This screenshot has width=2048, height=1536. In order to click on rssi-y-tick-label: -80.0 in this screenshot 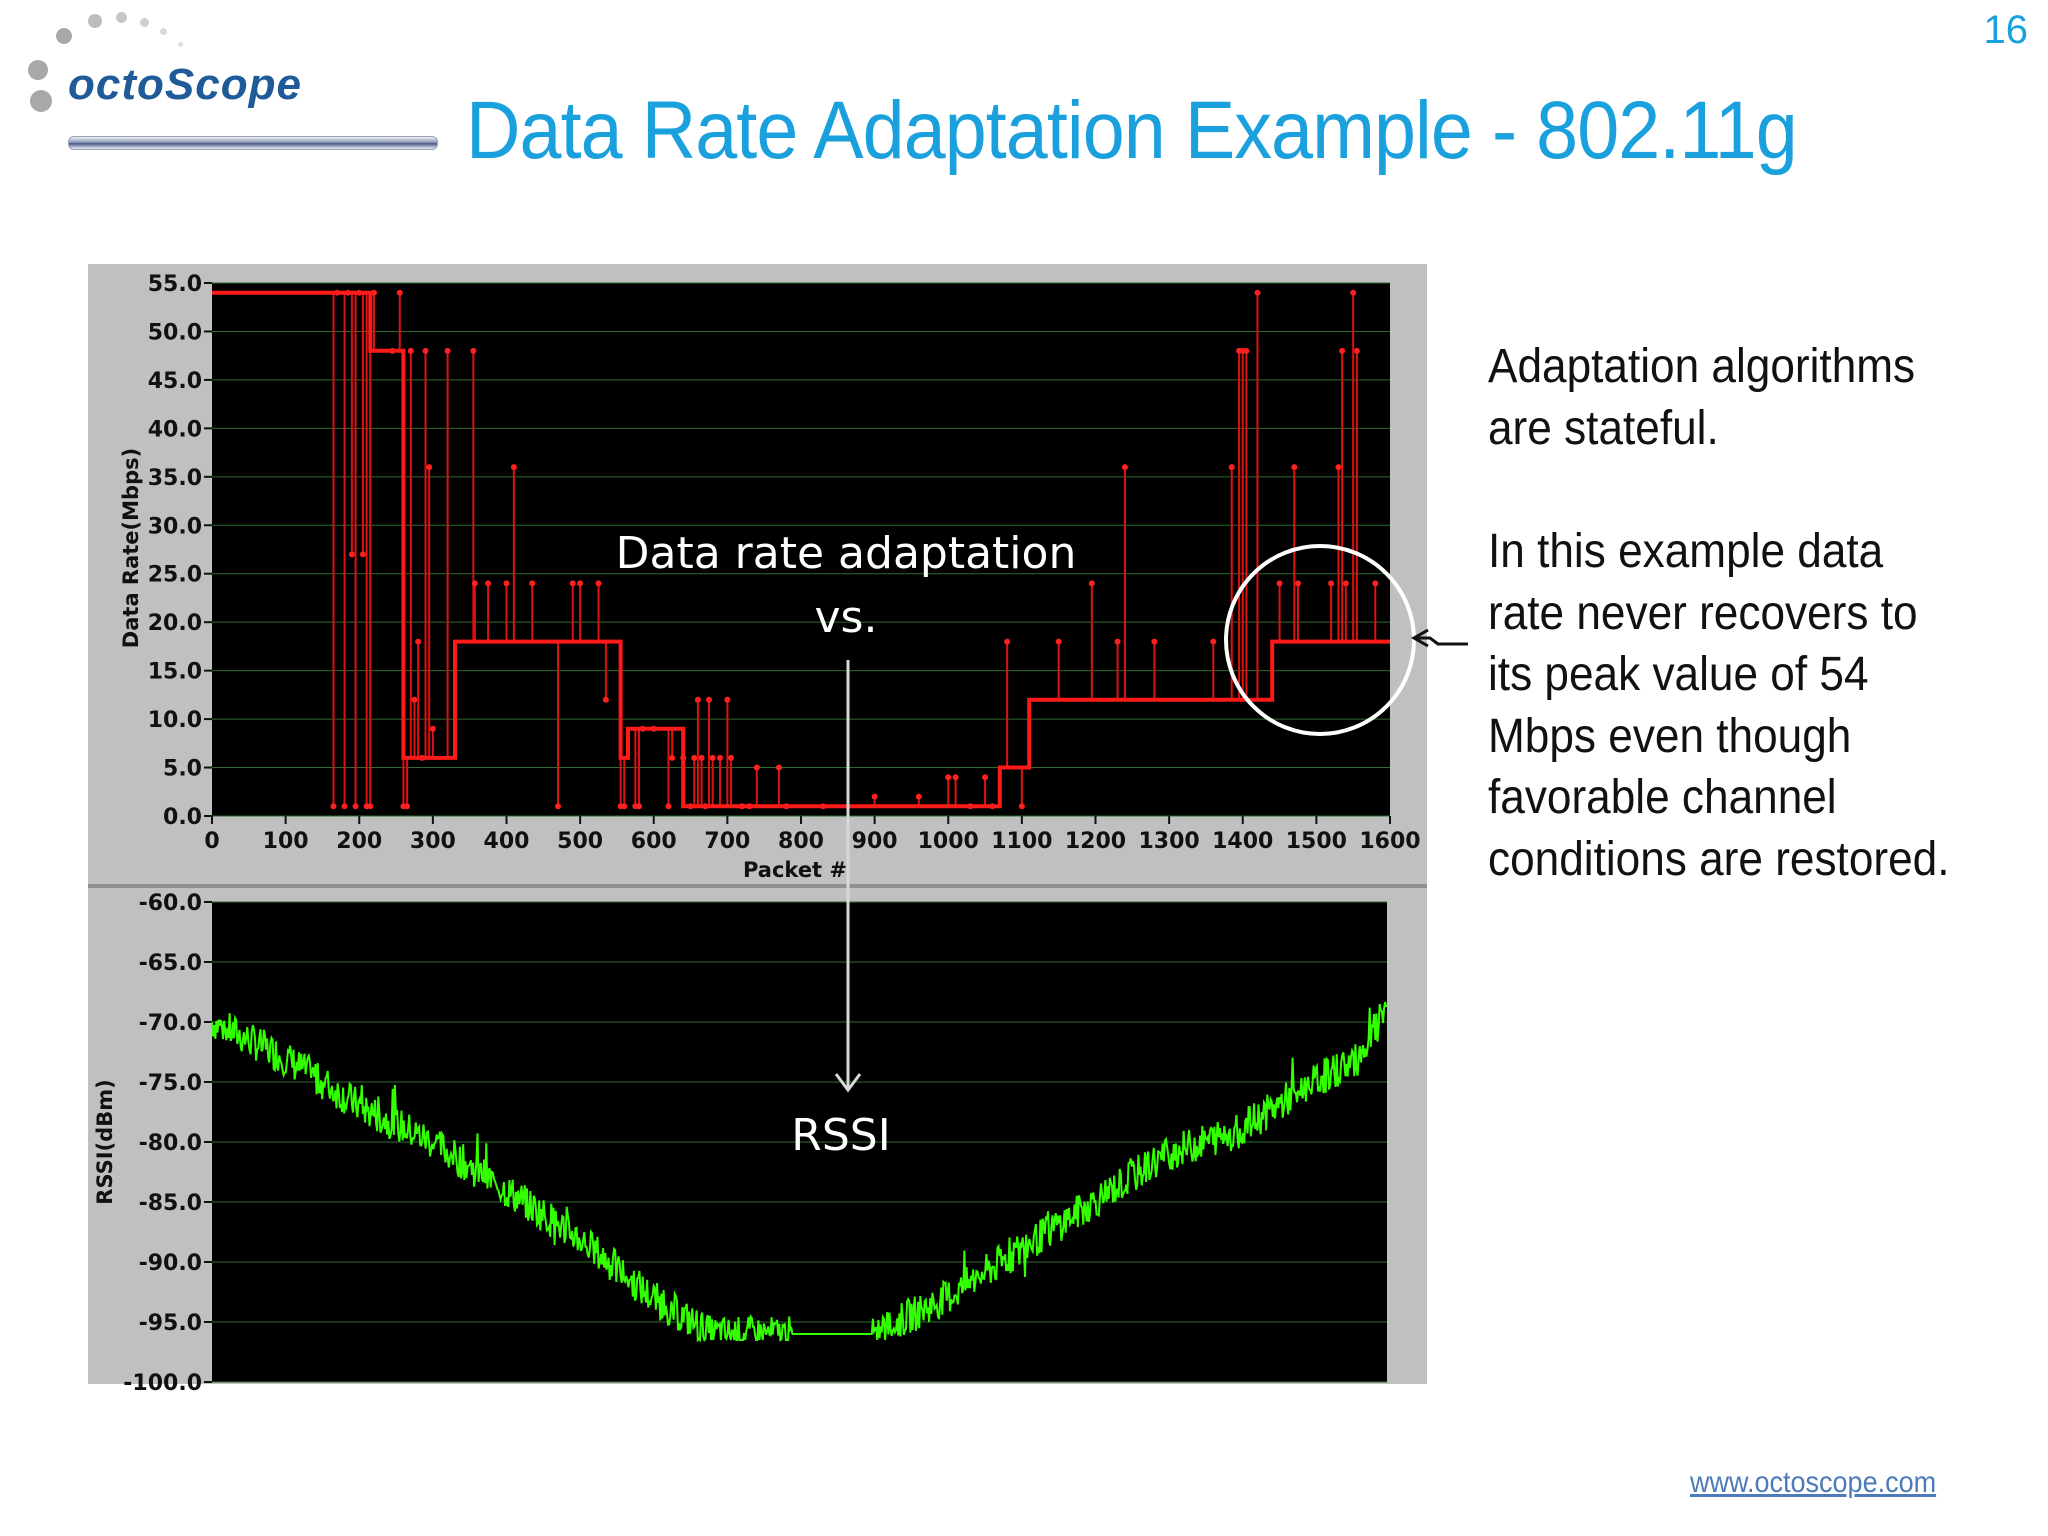, I will do `click(170, 1143)`.